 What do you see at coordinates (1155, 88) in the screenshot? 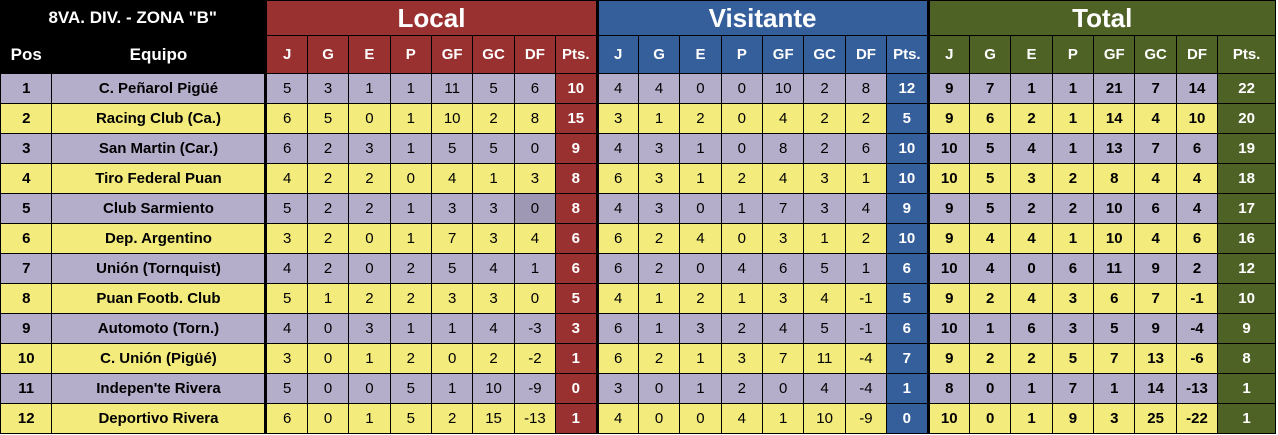
I see `total-stat-cell: 7` at bounding box center [1155, 88].